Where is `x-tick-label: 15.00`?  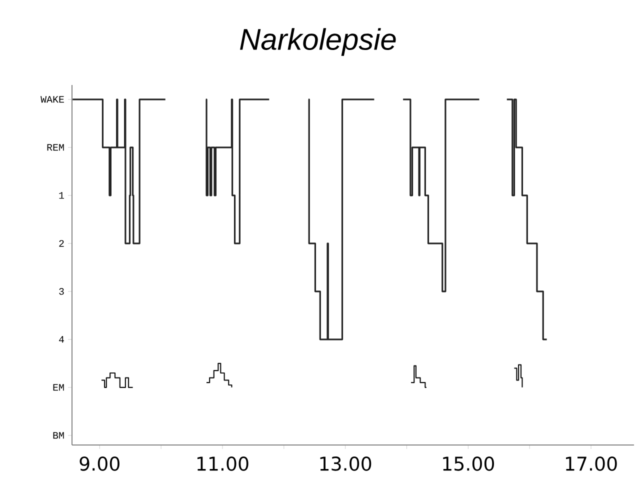 x-tick-label: 15.00 is located at coordinates (468, 463).